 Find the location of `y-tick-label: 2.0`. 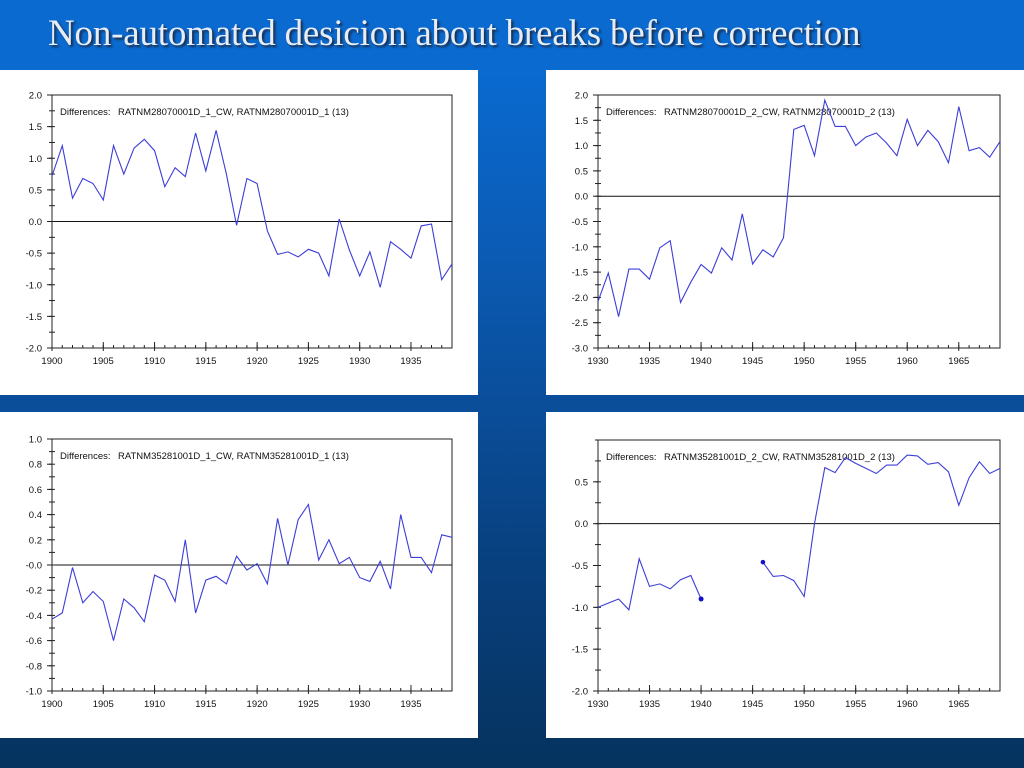

y-tick-label: 2.0 is located at coordinates (35, 96).